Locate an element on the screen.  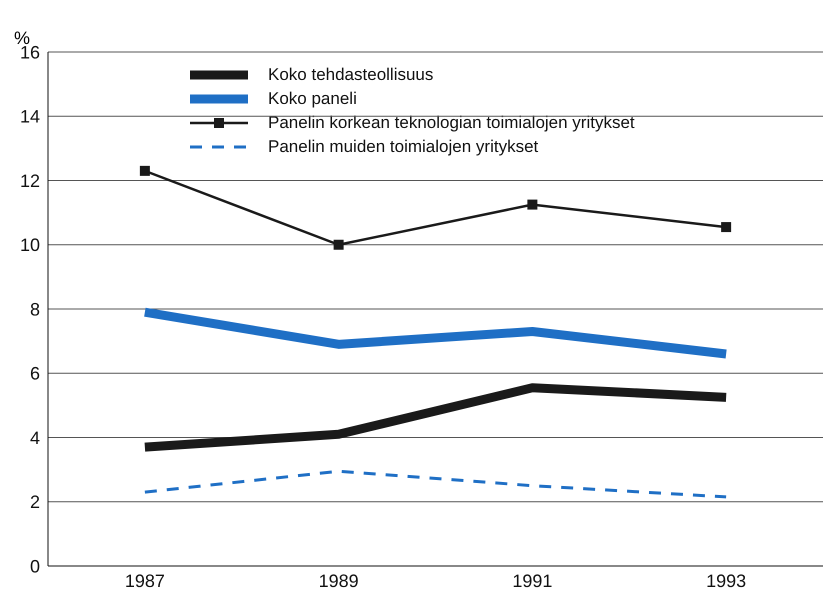
legend-label: Koko tehdasteollisuus is located at coordinates (351, 75).